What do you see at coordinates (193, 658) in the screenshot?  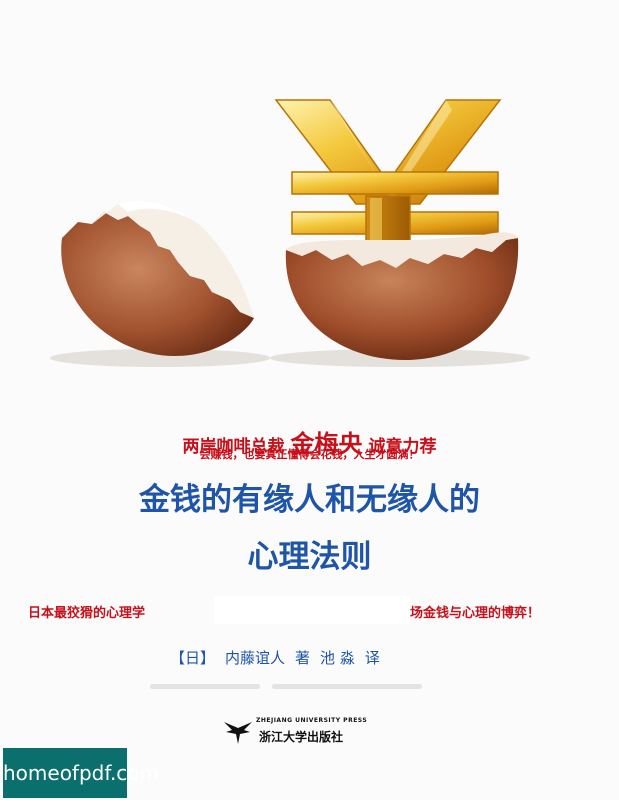 I see `author-country: 【日】` at bounding box center [193, 658].